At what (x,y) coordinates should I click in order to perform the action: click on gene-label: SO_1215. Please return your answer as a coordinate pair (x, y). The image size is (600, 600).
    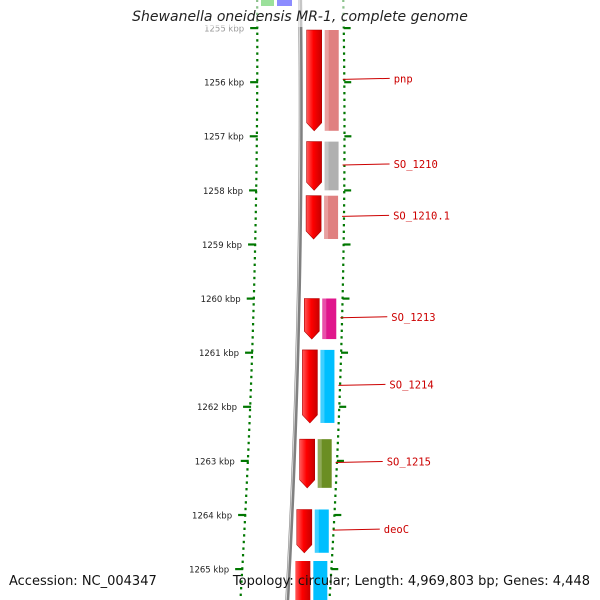
    Looking at the image, I should click on (409, 463).